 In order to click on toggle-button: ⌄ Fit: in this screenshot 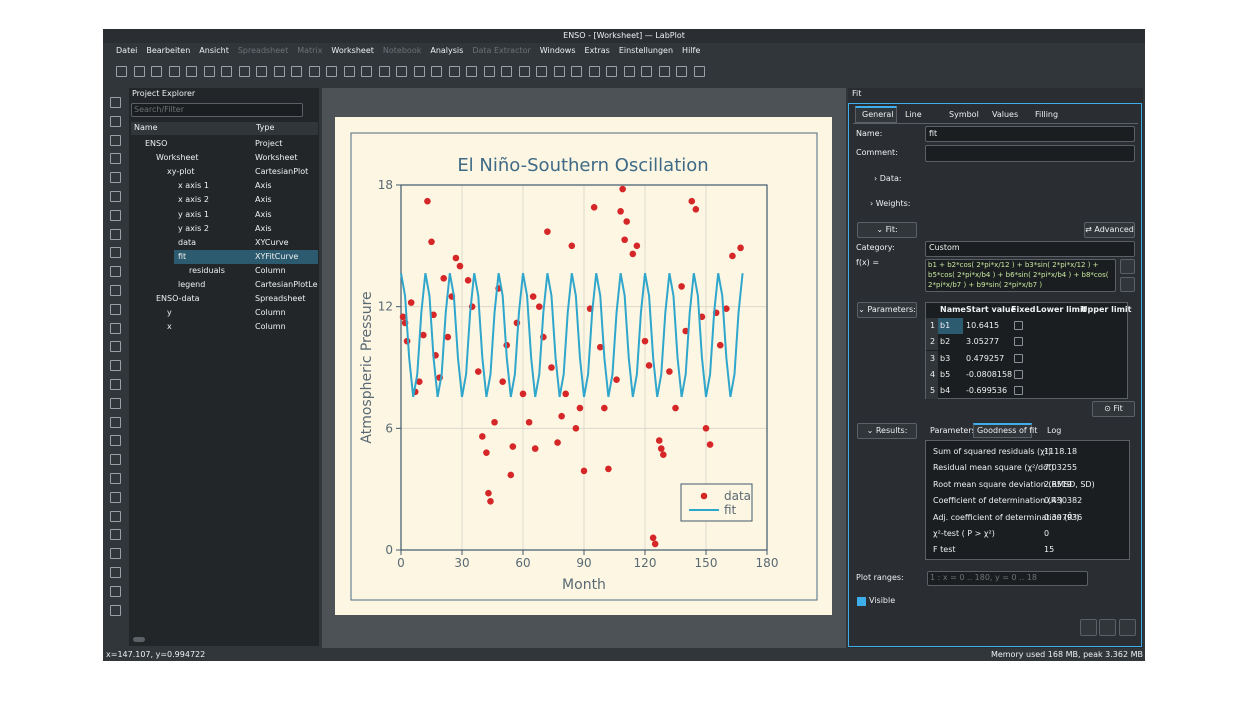, I will do `click(887, 230)`.